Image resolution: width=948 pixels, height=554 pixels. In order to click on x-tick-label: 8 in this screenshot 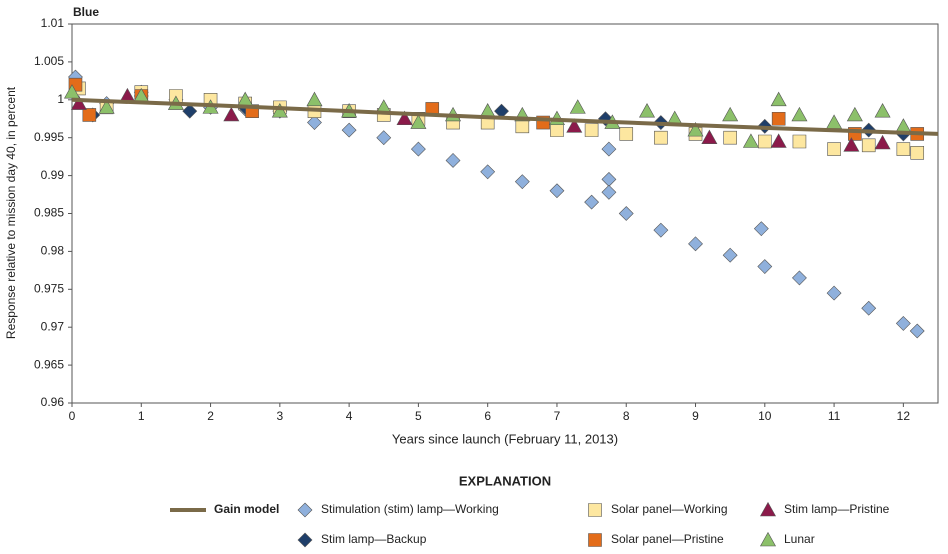, I will do `click(626, 416)`.